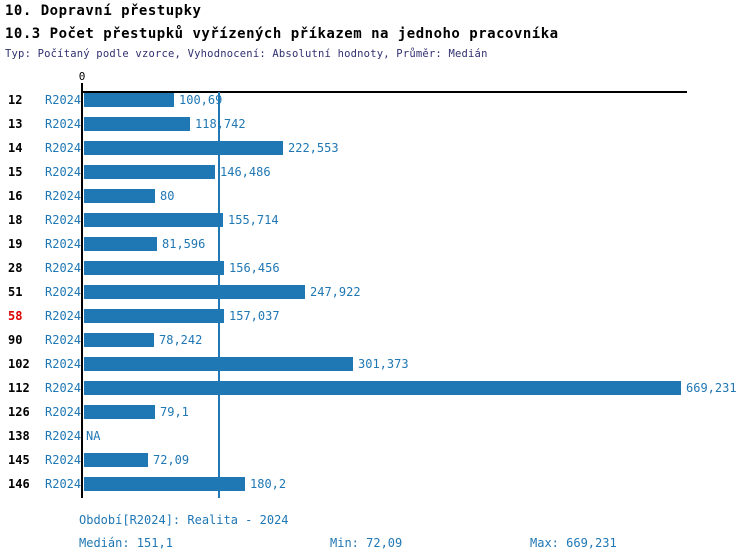  What do you see at coordinates (384, 92) in the screenshot?
I see `chart-top-border` at bounding box center [384, 92].